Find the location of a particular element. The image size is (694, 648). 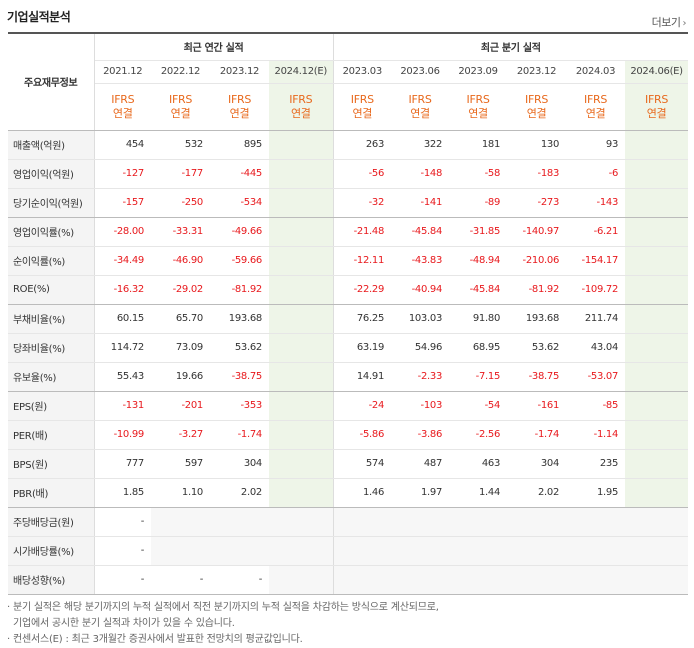

table-cell: -127 is located at coordinates (122, 174).